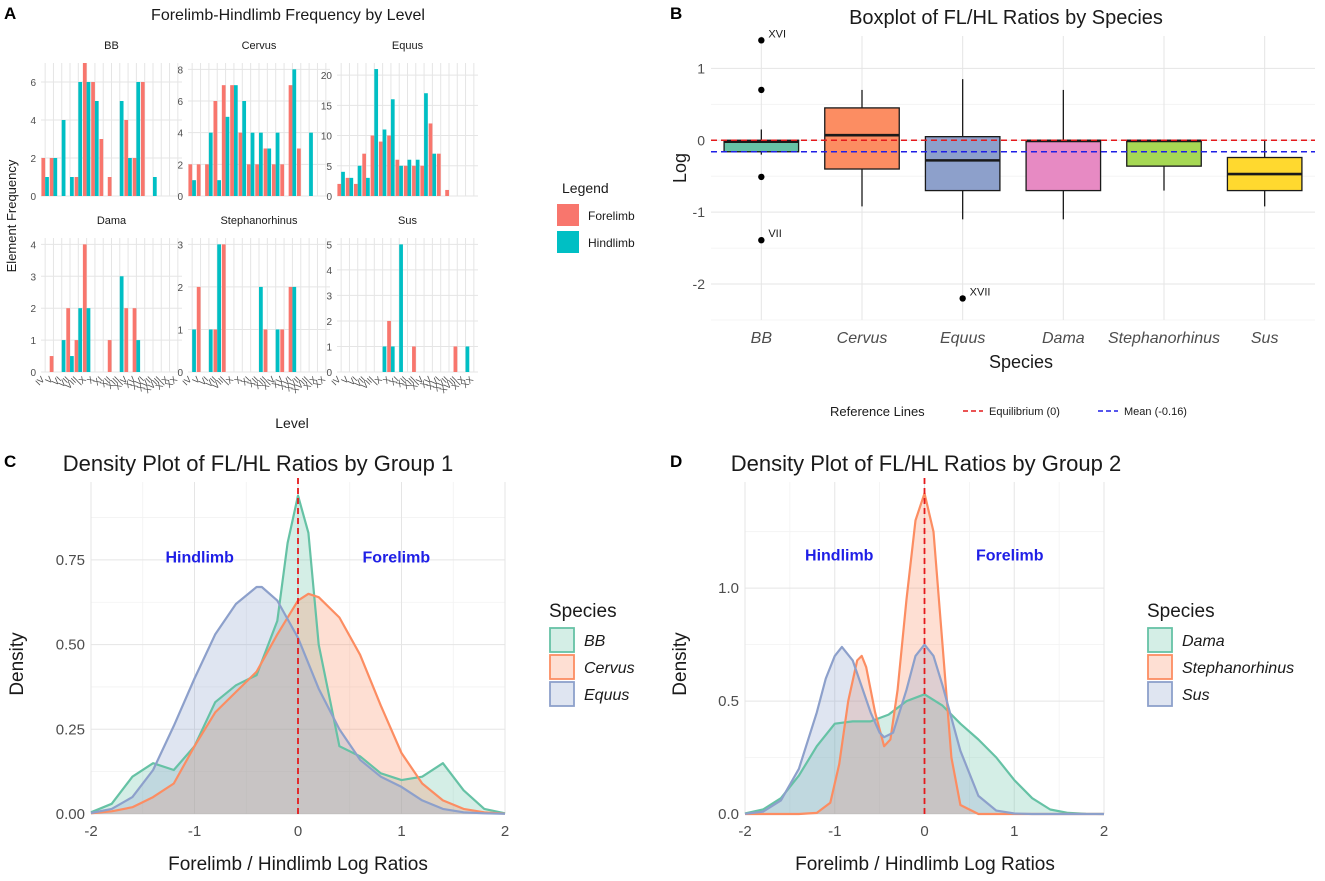 This screenshot has height=881, width=1325. I want to click on x-tick-label: -2, so click(744, 831).